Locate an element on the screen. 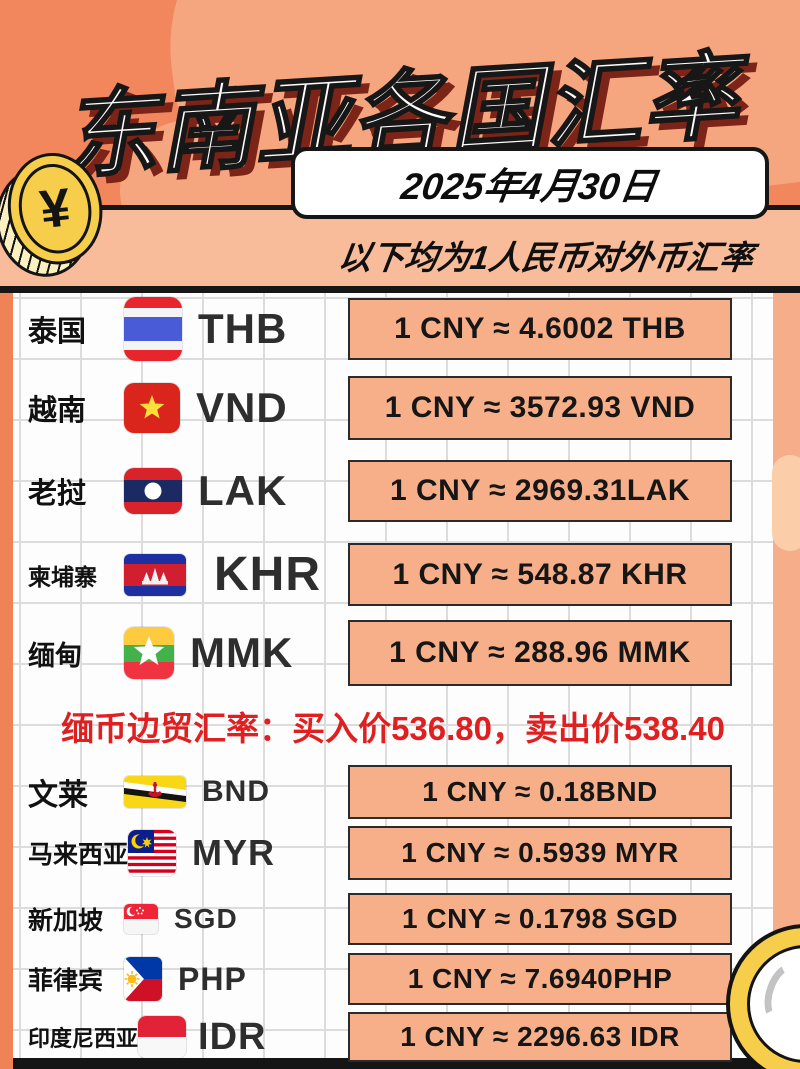 The image size is (800, 1069). rate-value: 1 CNY ≈ 288.96 MMK is located at coordinates (540, 652).